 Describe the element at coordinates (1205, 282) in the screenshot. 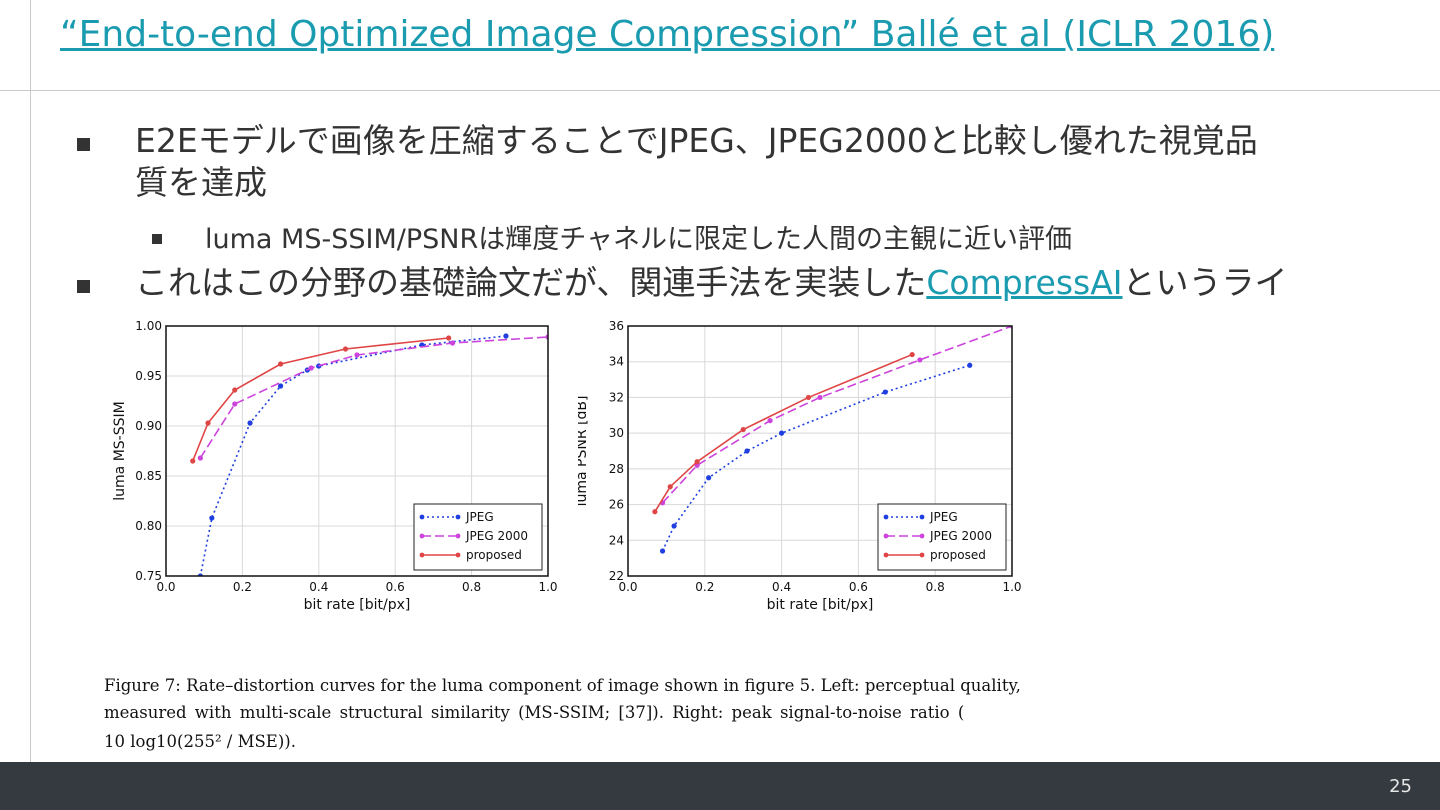

I see `bullet-3-text-post: というライ` at that location.